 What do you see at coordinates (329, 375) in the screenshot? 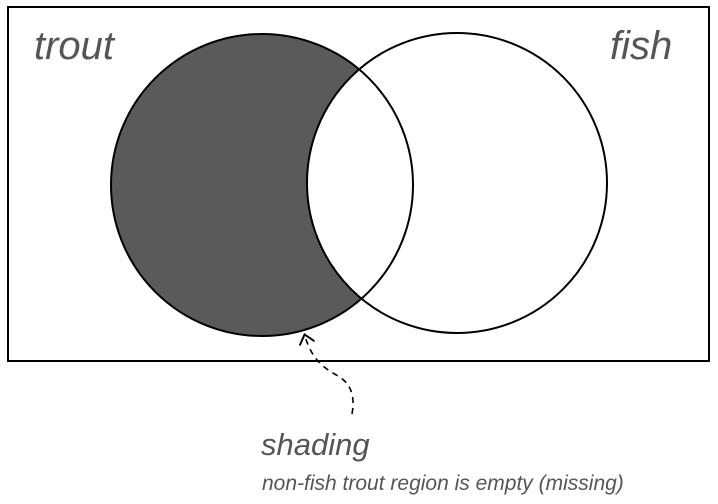
I see `callout-arrow` at bounding box center [329, 375].